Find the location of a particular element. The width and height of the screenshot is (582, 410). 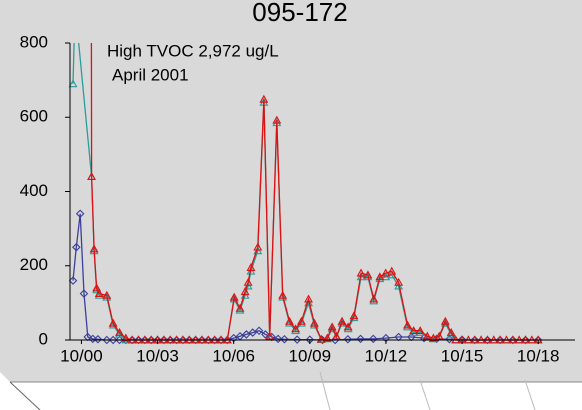

y-tick-label: 200 is located at coordinates (34, 264).